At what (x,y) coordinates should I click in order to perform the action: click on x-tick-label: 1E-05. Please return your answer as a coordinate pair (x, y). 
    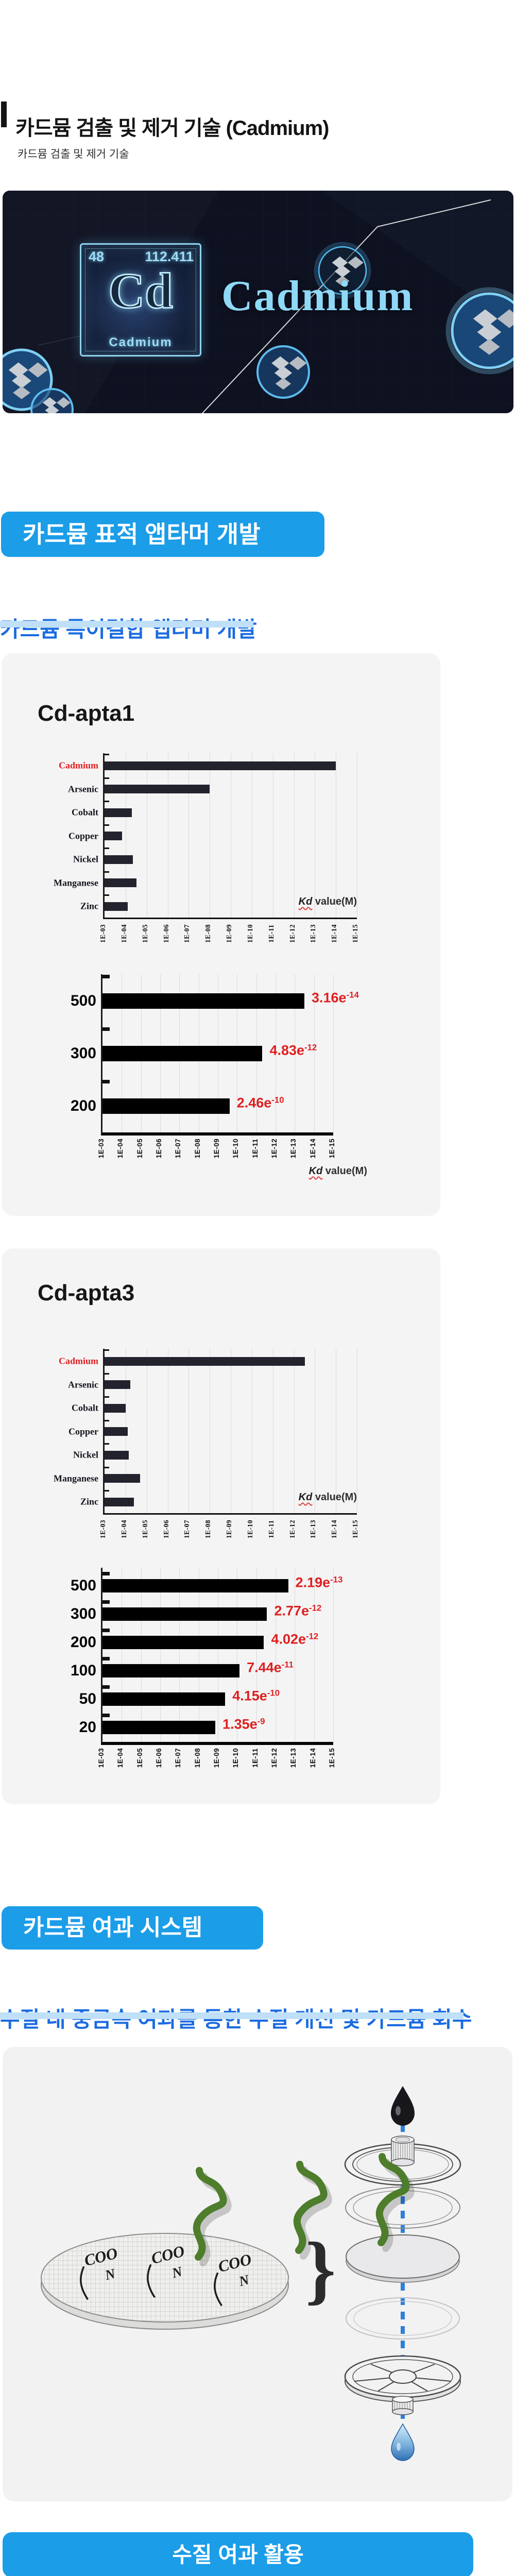
    Looking at the image, I should click on (145, 933).